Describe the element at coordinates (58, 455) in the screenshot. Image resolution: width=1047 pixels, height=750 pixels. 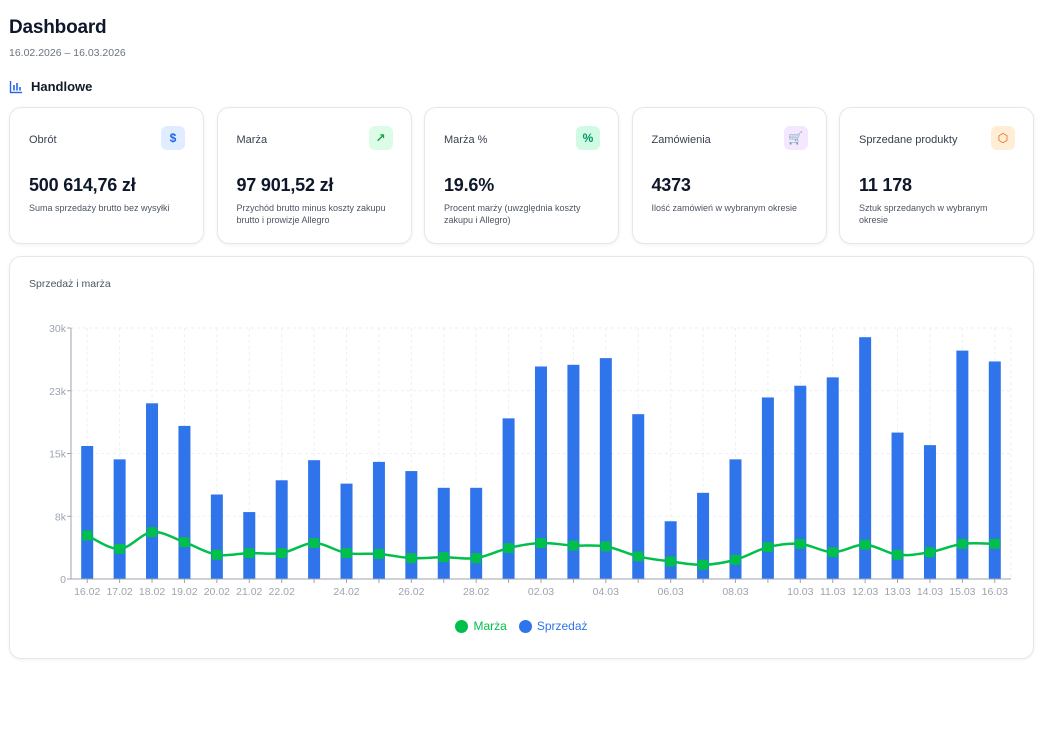
I see `y-tick-label: 15k` at that location.